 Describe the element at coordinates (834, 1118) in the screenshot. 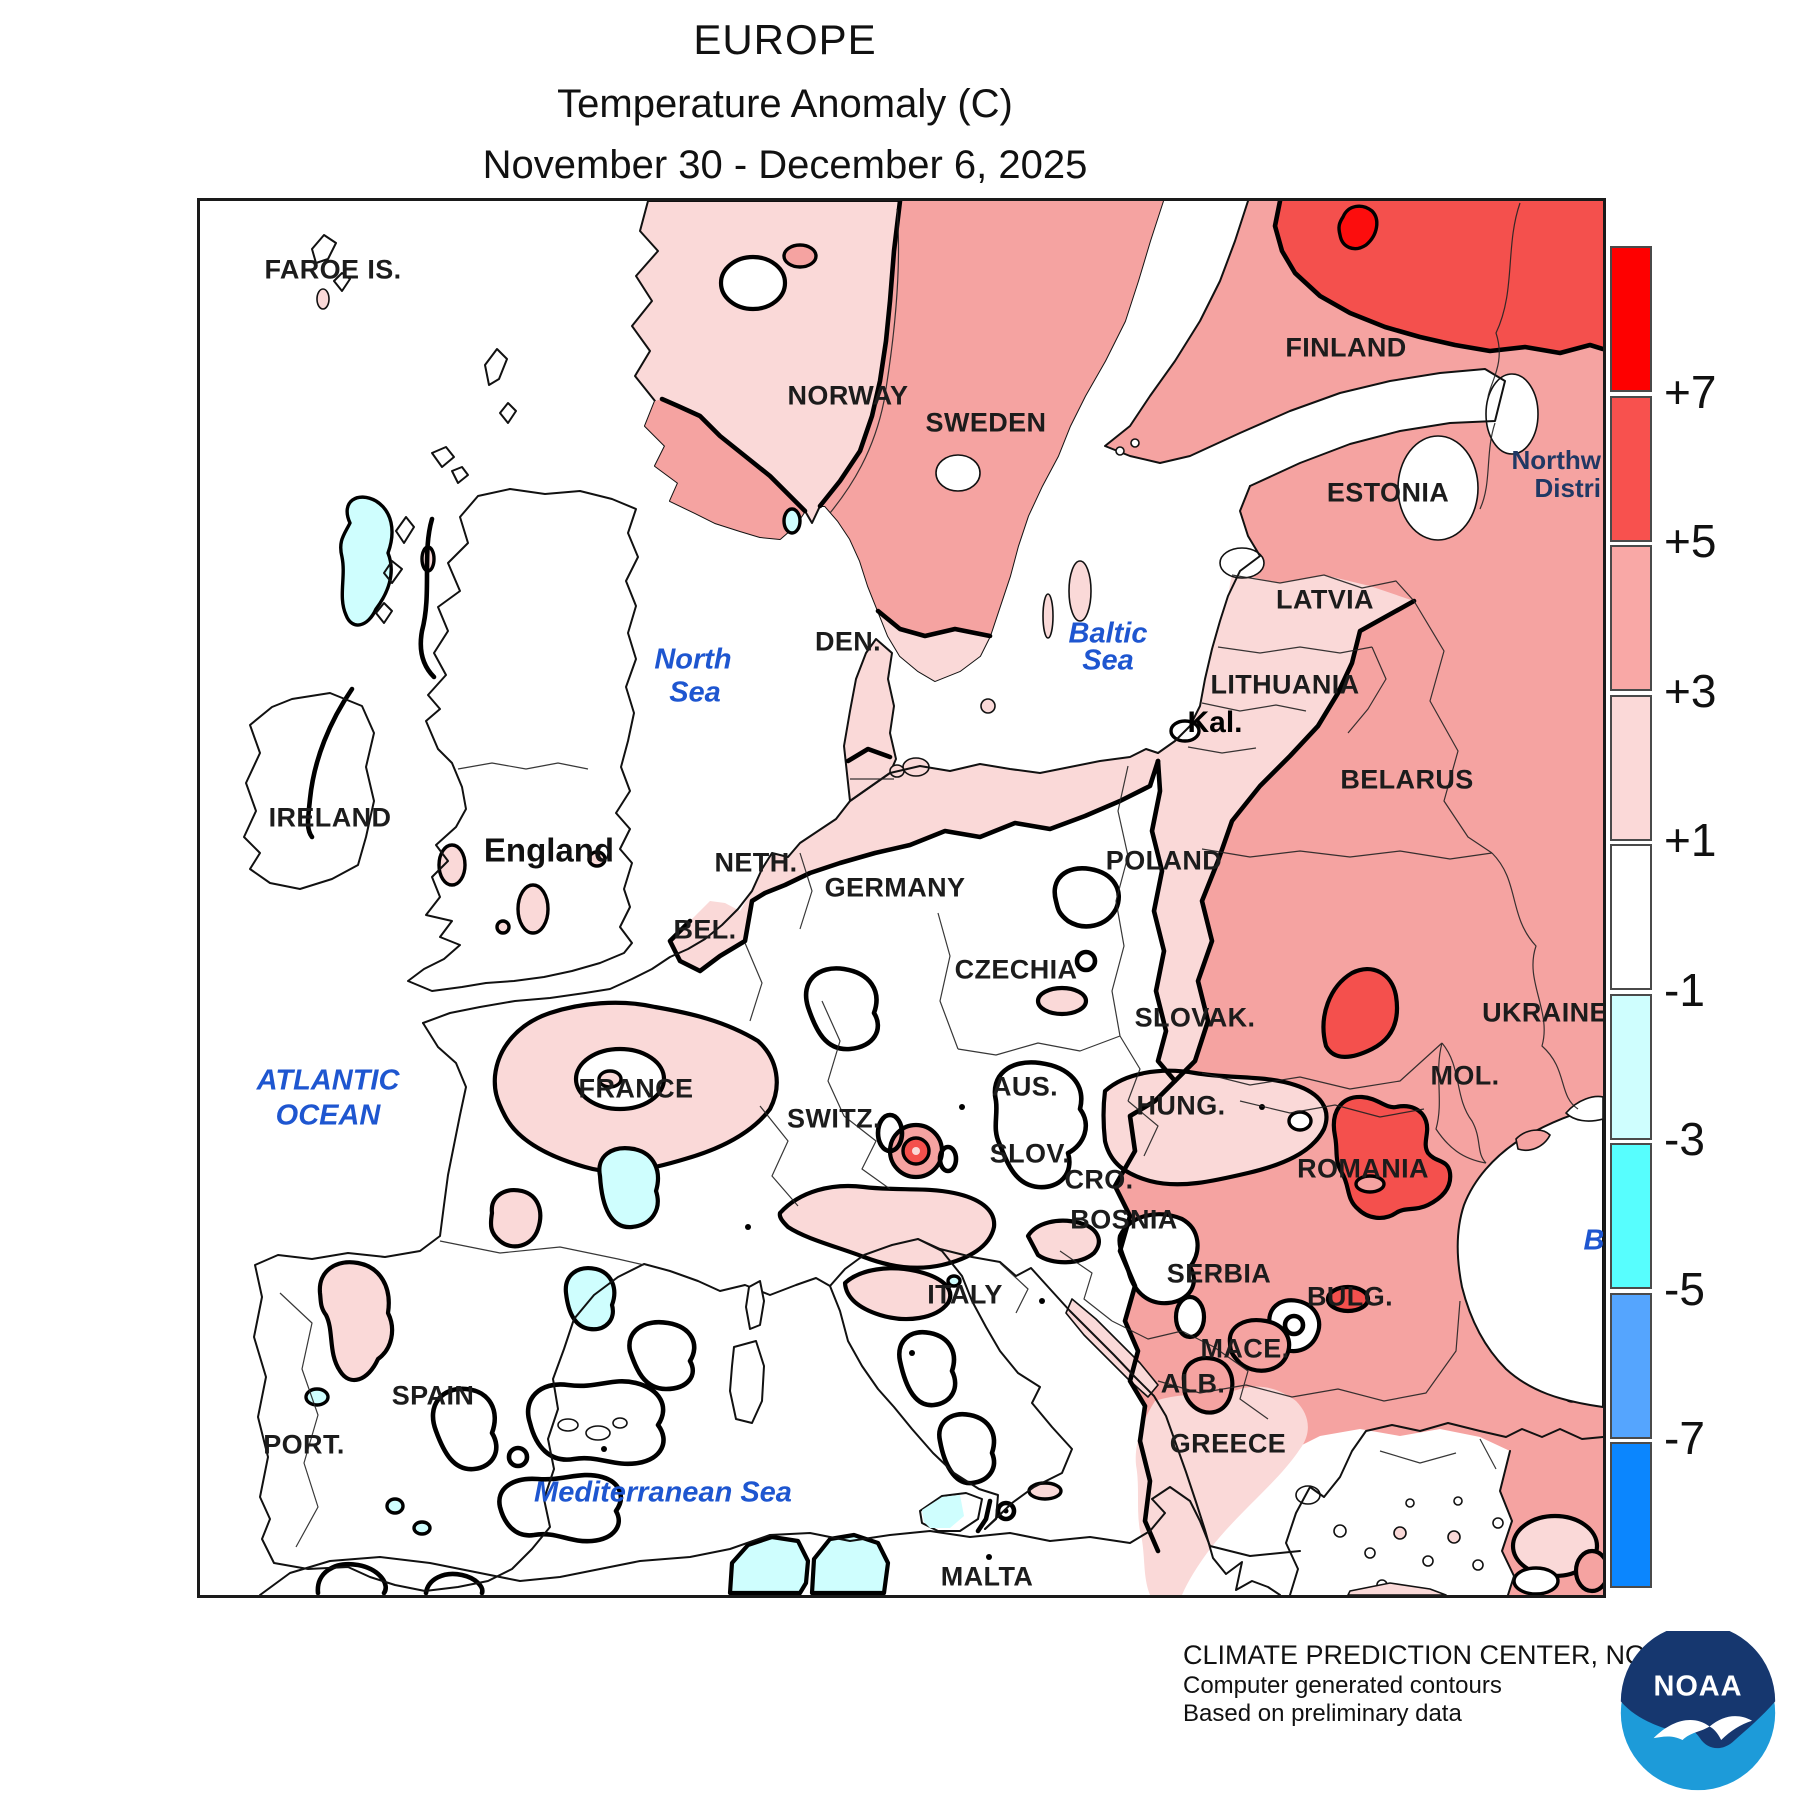

I see `map-label-switz-: SWITZ.` at that location.